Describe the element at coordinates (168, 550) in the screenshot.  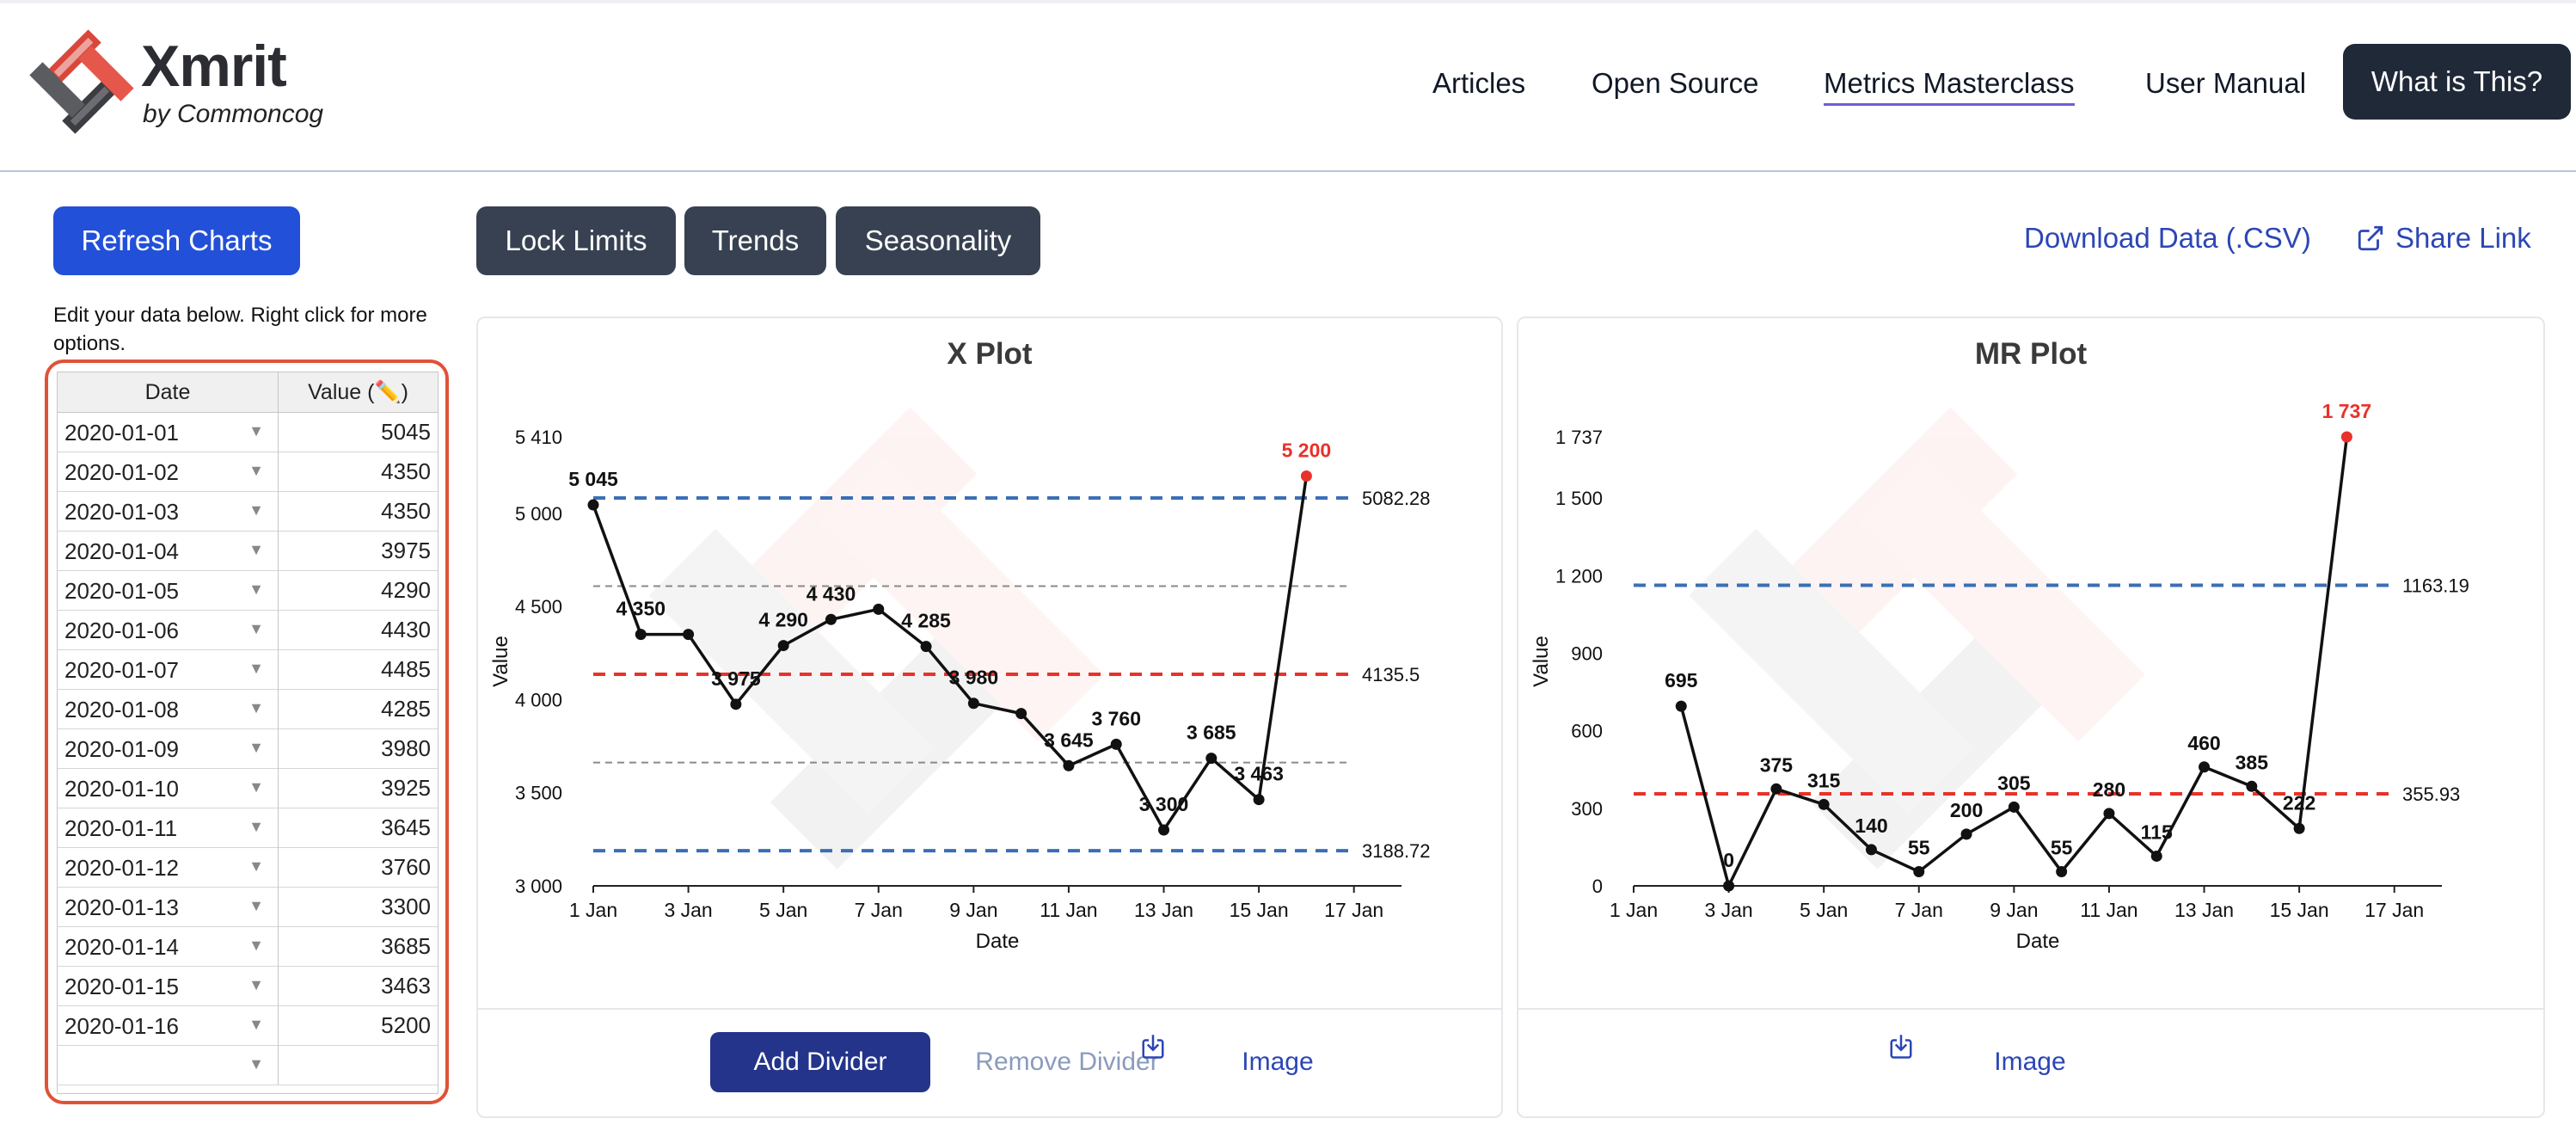
I see `date-cell: 2020-01-04 ▼` at that location.